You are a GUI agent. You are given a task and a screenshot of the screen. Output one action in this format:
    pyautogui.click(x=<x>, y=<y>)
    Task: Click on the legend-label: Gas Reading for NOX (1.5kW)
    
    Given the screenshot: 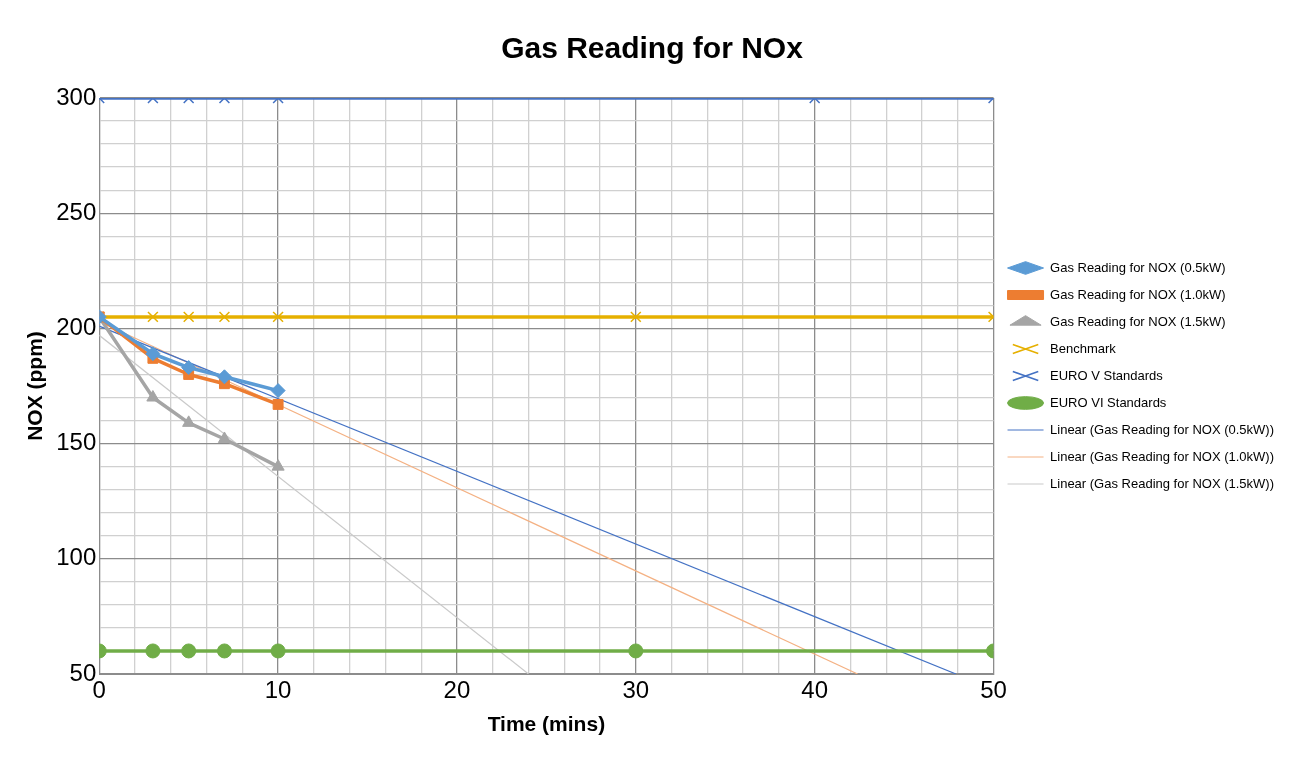 What is the action you would take?
    pyautogui.click(x=1138, y=321)
    